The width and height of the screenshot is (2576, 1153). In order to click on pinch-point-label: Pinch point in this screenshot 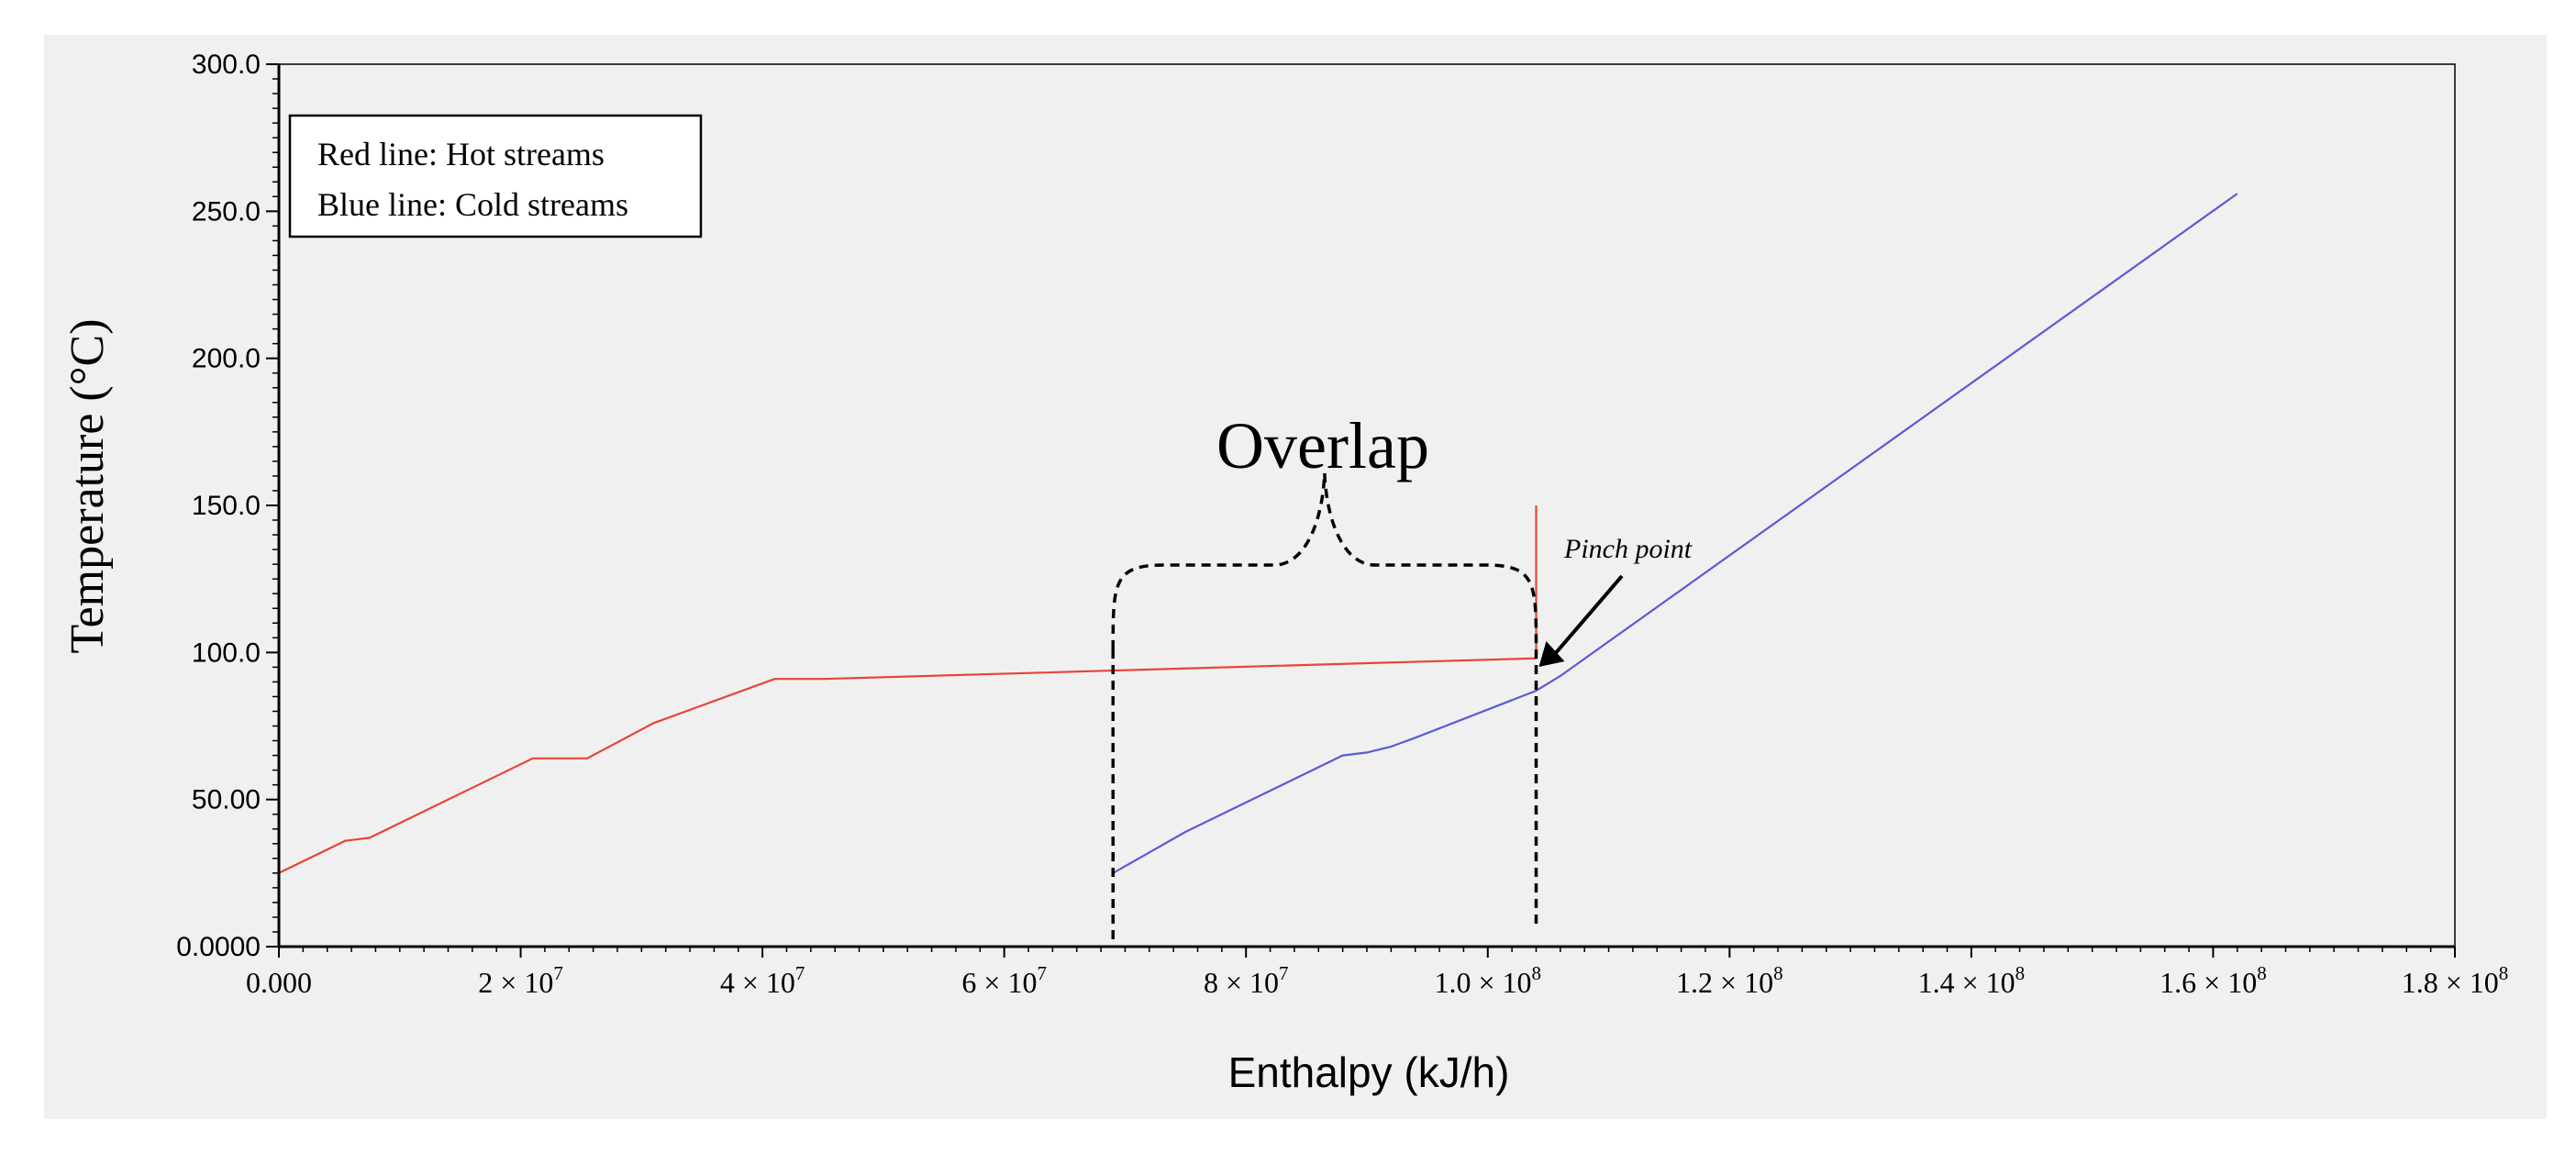, I will do `click(1628, 549)`.